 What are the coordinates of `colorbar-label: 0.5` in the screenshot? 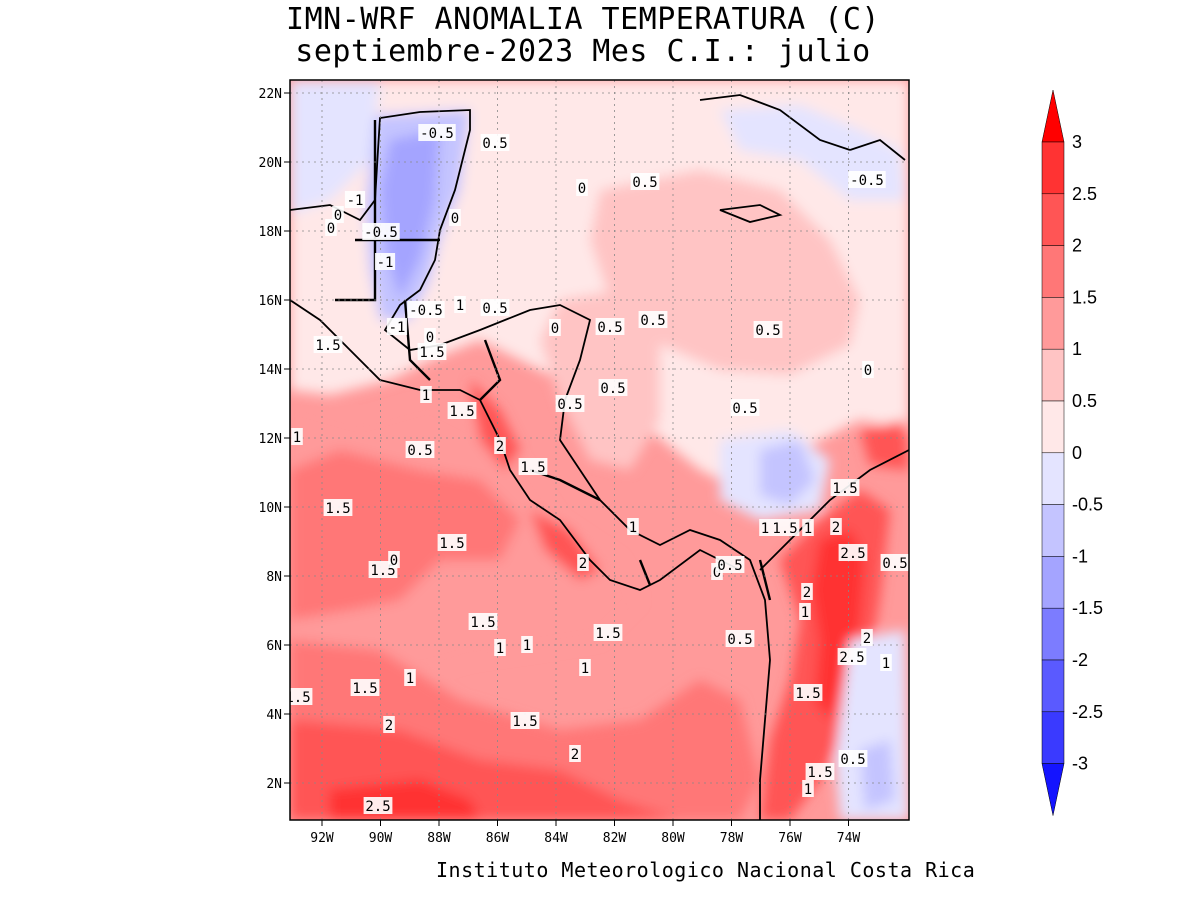 It's located at (1084, 401).